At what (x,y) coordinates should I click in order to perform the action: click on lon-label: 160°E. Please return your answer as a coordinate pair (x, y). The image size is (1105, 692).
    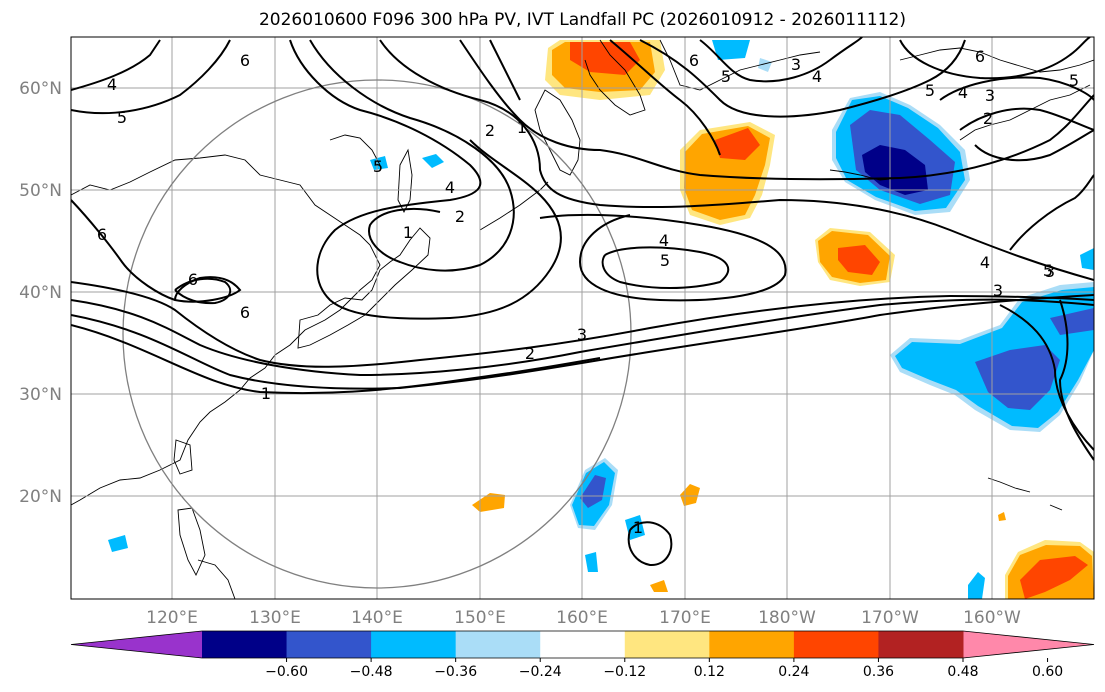
    Looking at the image, I should click on (582, 618).